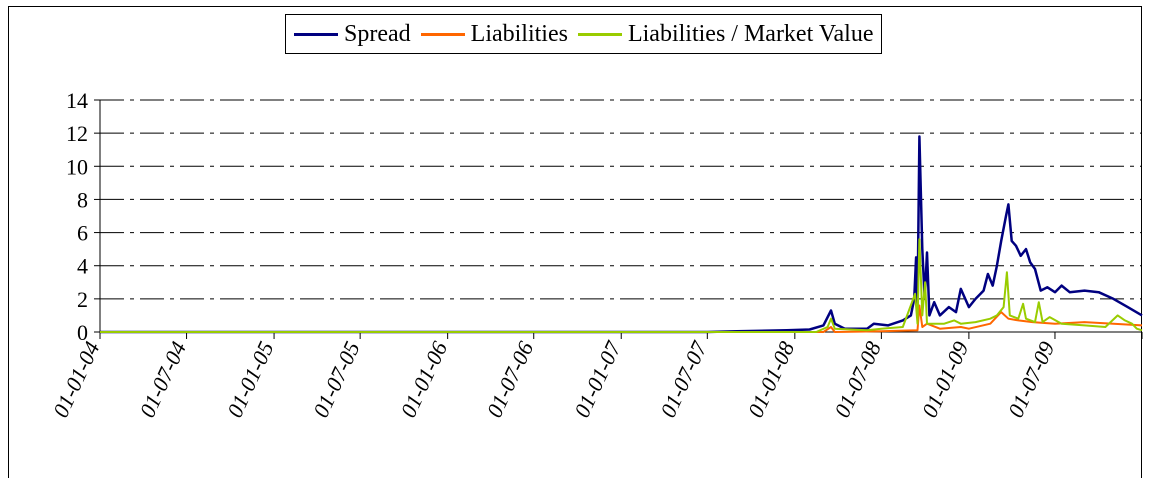 The image size is (1150, 481). What do you see at coordinates (599, 34) in the screenshot?
I see `legend-swatch-liabilities-market-value` at bounding box center [599, 34].